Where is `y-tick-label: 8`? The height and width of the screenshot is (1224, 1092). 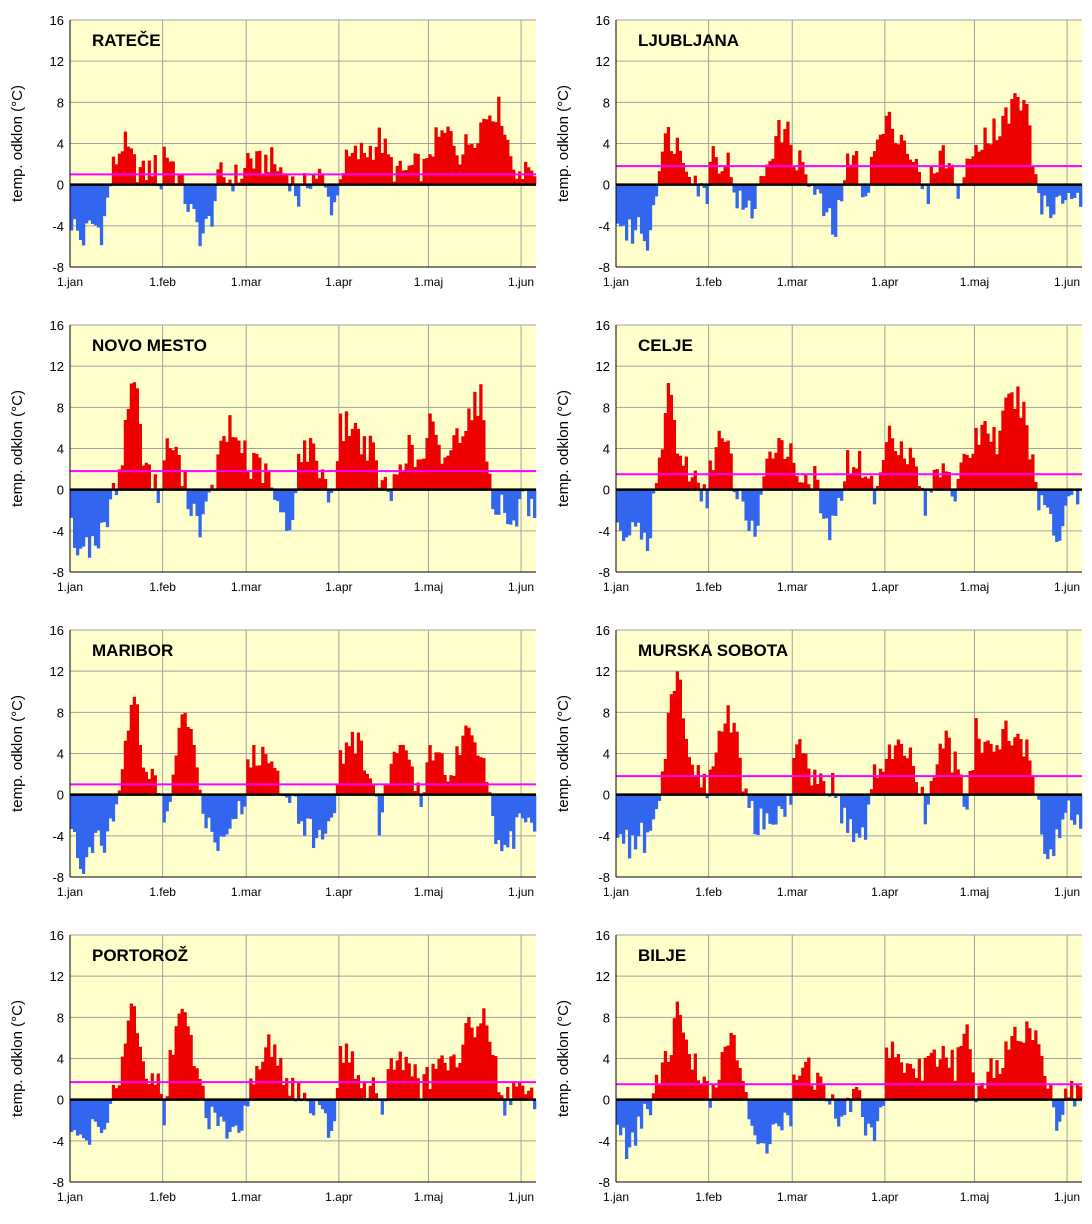 y-tick-label: 8 is located at coordinates (606, 1017).